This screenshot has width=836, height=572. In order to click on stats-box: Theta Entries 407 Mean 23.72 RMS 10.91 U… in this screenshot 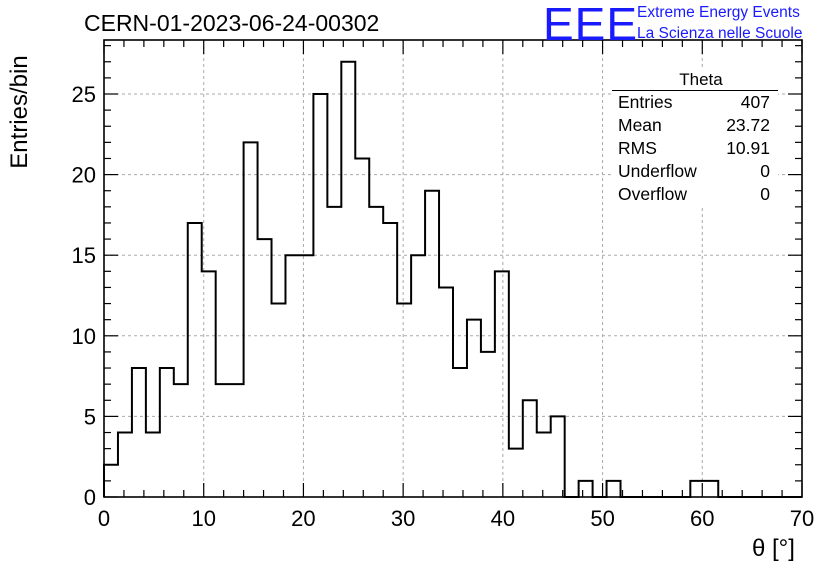, I will do `click(695, 138)`.